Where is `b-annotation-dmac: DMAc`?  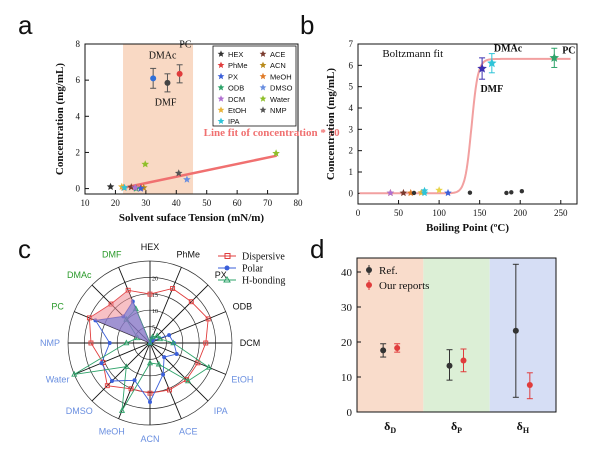
b-annotation-dmac: DMAc is located at coordinates (508, 48).